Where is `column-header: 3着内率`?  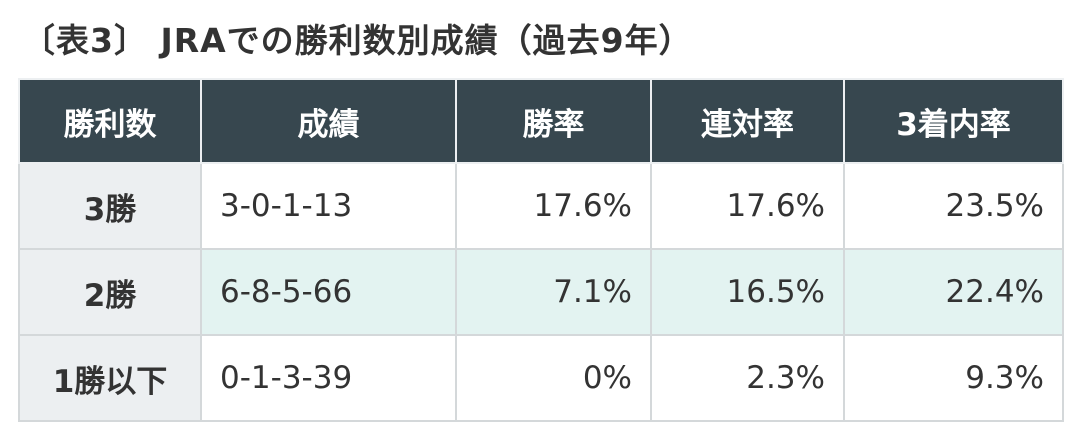
column-header: 3着内率 is located at coordinates (953, 121).